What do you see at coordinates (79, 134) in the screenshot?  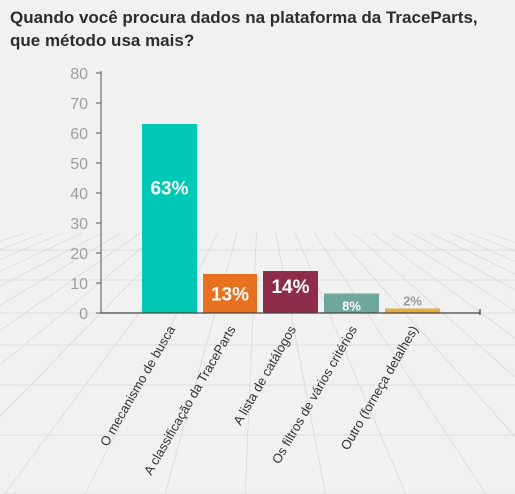 I see `y-tick-label: 60` at bounding box center [79, 134].